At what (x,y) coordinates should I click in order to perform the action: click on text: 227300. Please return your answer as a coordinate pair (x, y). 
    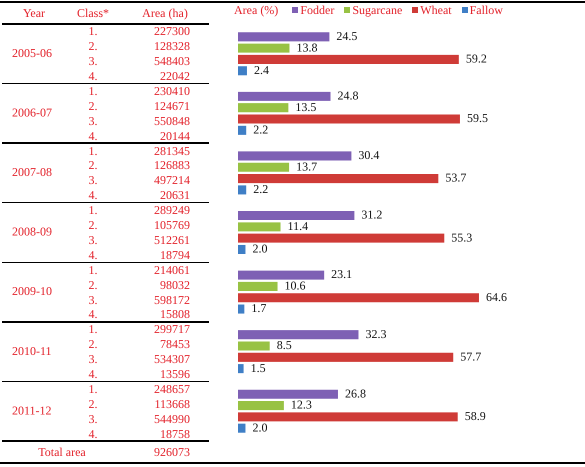
    Looking at the image, I should click on (172, 31).